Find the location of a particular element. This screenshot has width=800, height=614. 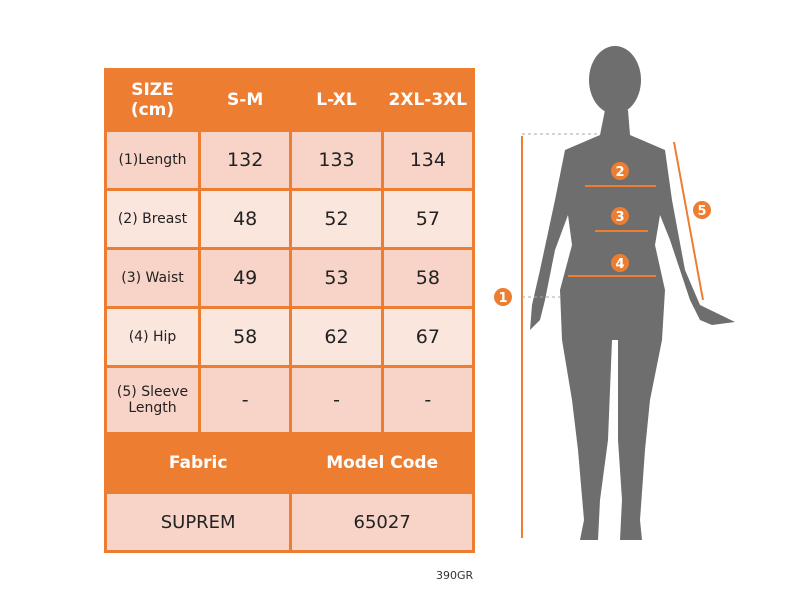

cell: 48 is located at coordinates (245, 219).